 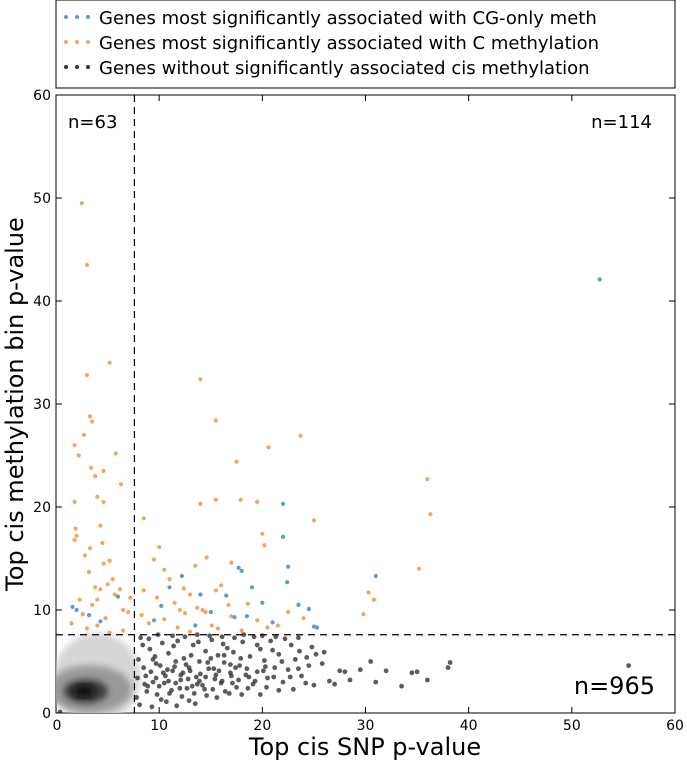 What do you see at coordinates (42, 302) in the screenshot?
I see `y-tick-label: 40` at bounding box center [42, 302].